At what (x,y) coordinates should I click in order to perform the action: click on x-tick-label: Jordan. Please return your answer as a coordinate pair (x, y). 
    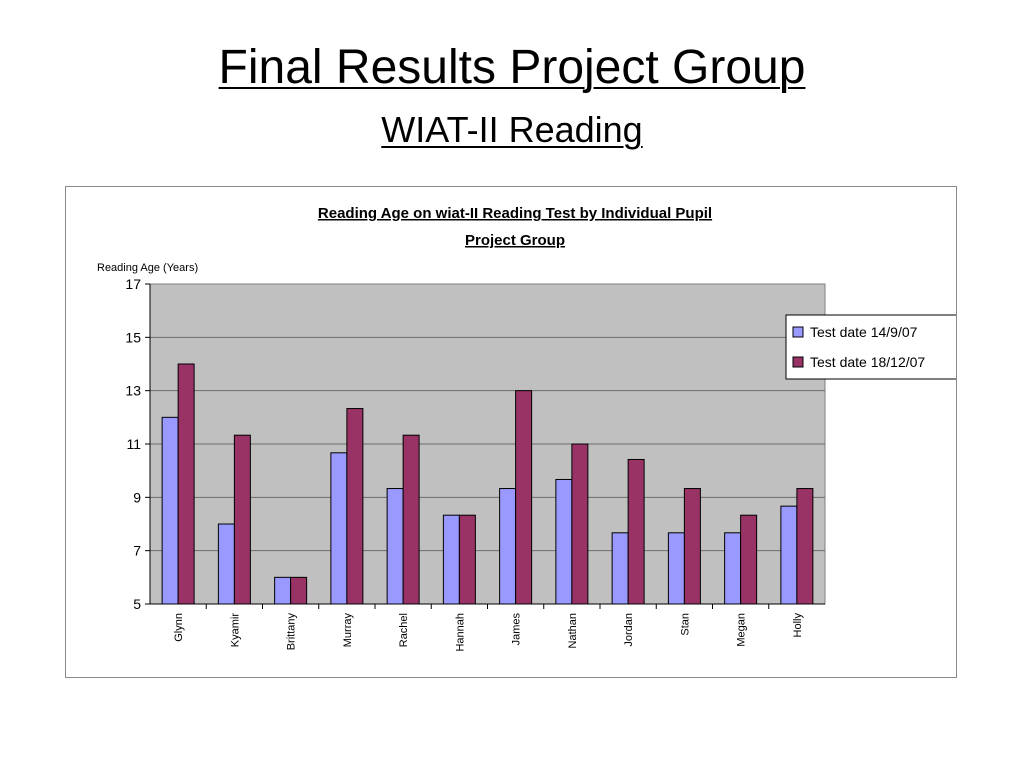
    Looking at the image, I should click on (629, 630).